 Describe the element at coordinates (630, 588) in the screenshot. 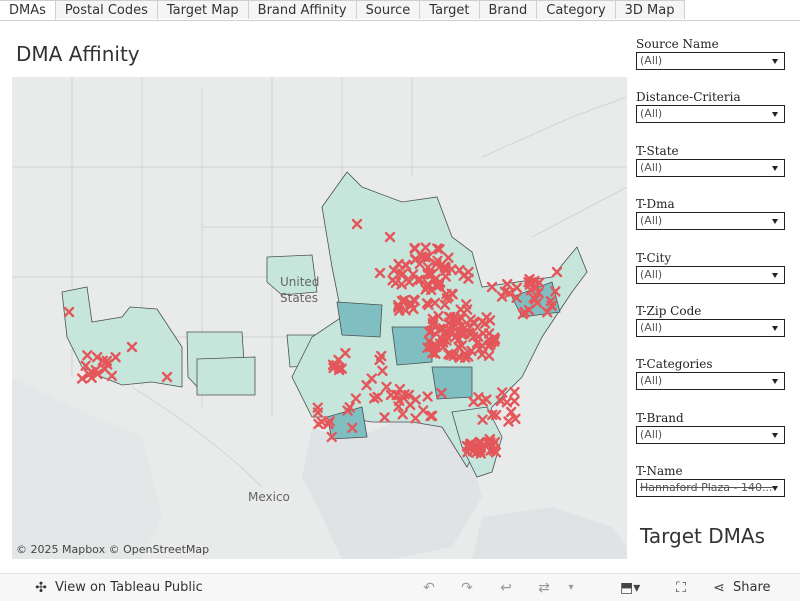

I see `download-icon: ⬒▾` at that location.